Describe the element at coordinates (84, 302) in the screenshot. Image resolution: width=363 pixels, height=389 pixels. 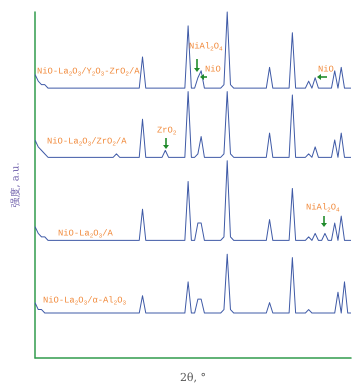
I see `series-label: NiO-La$_{2}$O$_{3}$/α-Al$_{2}$O$_{3}$` at that location.